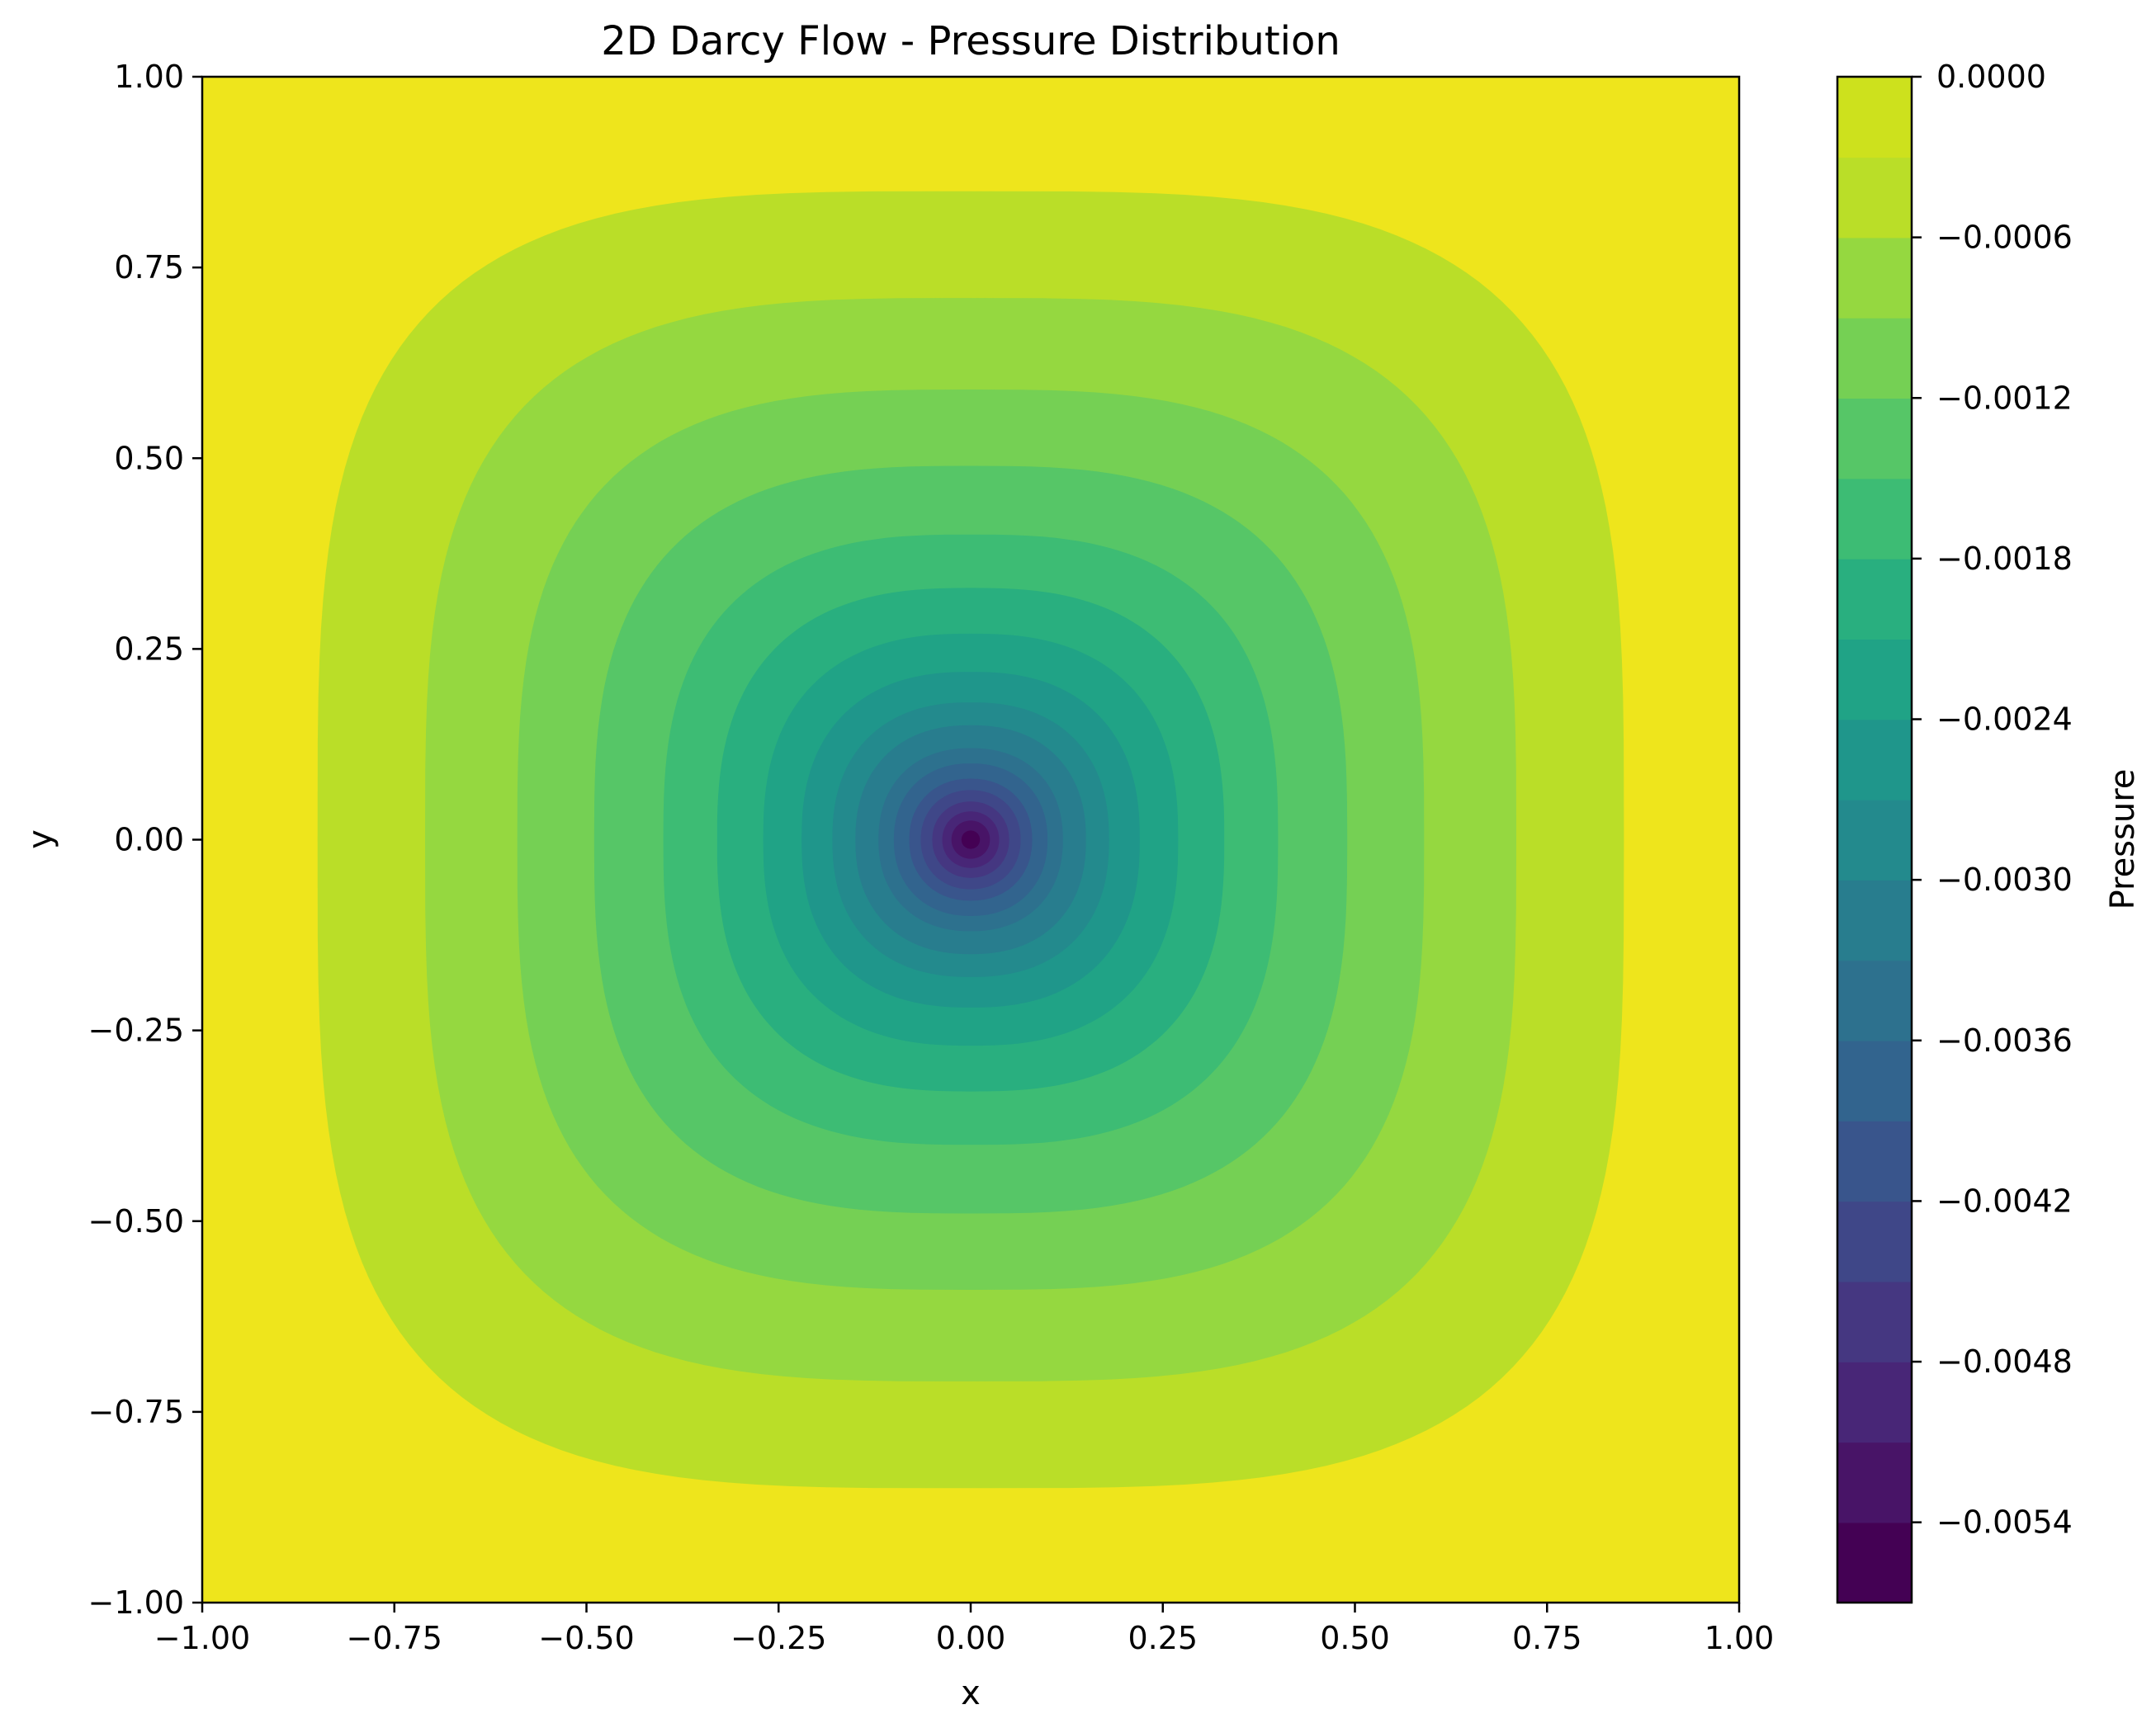 The height and width of the screenshot is (1733, 2156). What do you see at coordinates (778, 1638) in the screenshot?
I see `x-tick-label: −0.25` at bounding box center [778, 1638].